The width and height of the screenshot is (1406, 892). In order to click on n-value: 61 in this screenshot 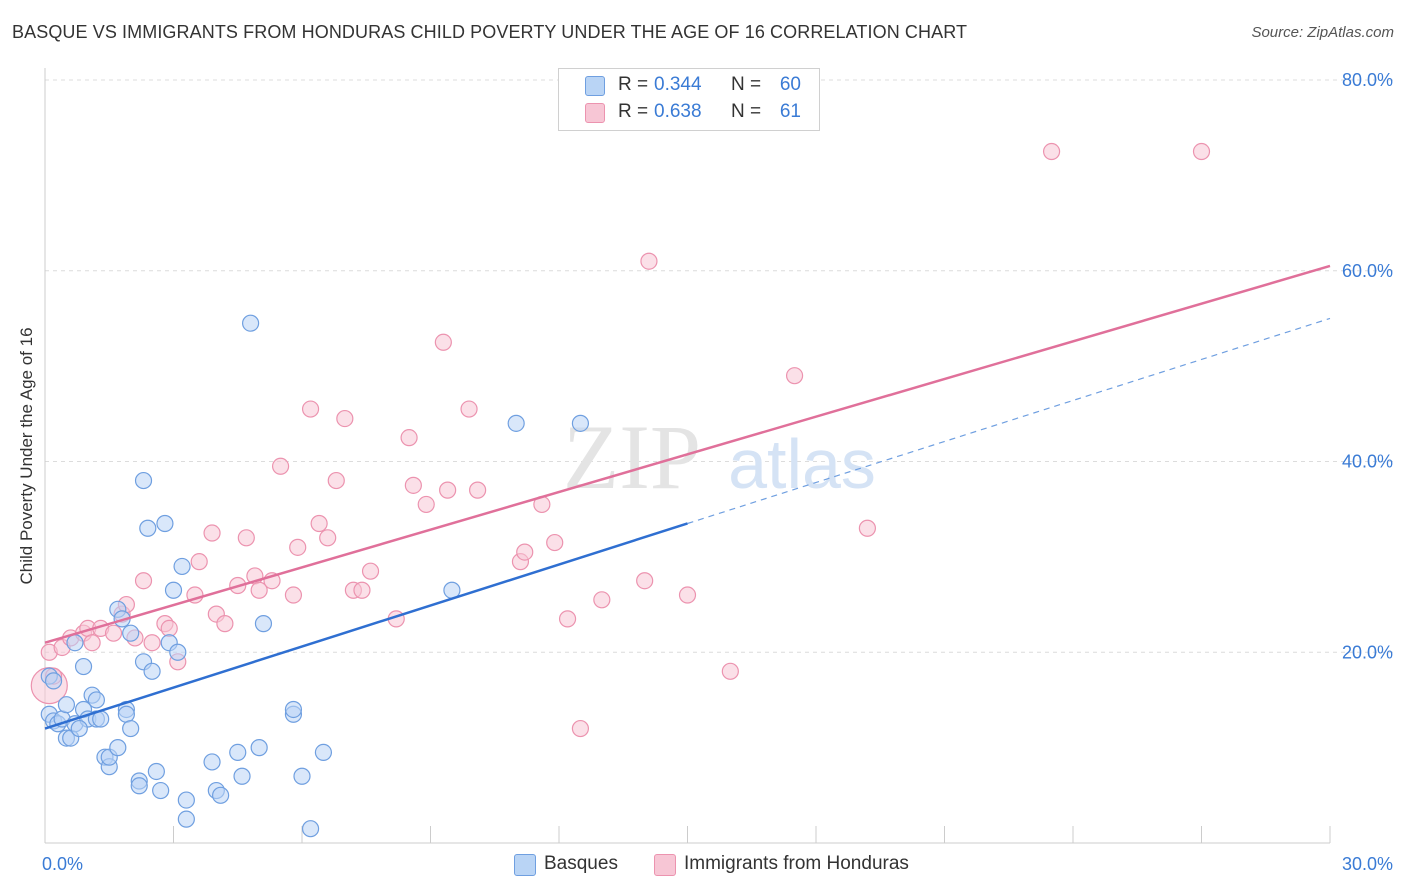, I will do `click(790, 111)`.